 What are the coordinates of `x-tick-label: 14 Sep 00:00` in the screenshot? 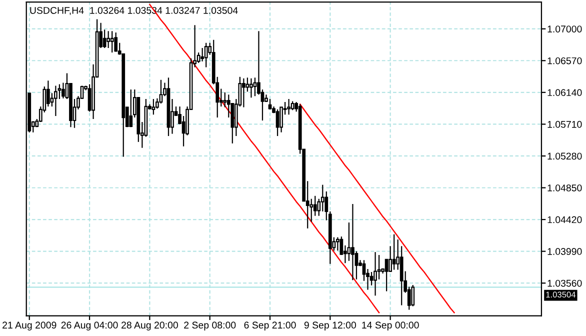 It's located at (390, 326).